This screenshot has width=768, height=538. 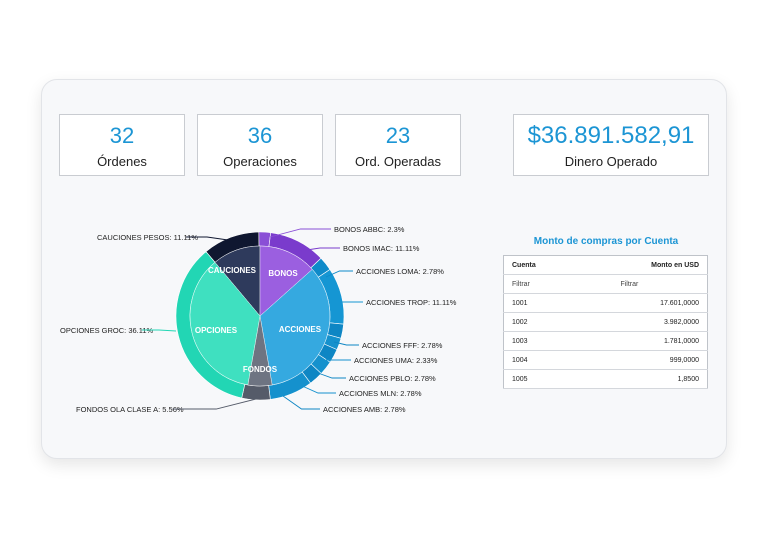 What do you see at coordinates (300, 329) in the screenshot?
I see `inner-segment-label: ACCIONES` at bounding box center [300, 329].